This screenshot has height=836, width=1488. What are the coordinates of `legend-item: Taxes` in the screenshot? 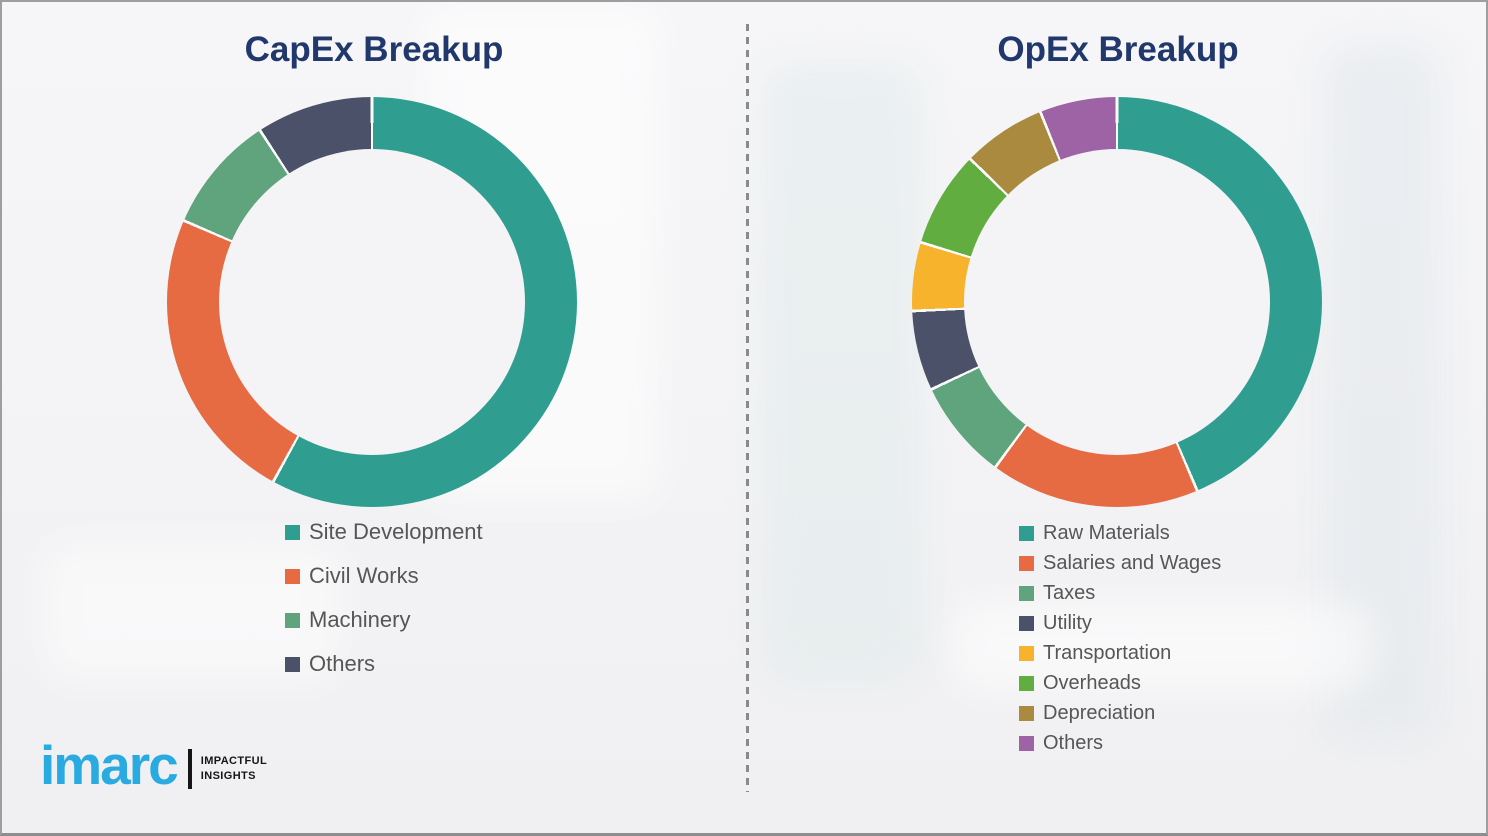 It's located at (1120, 593).